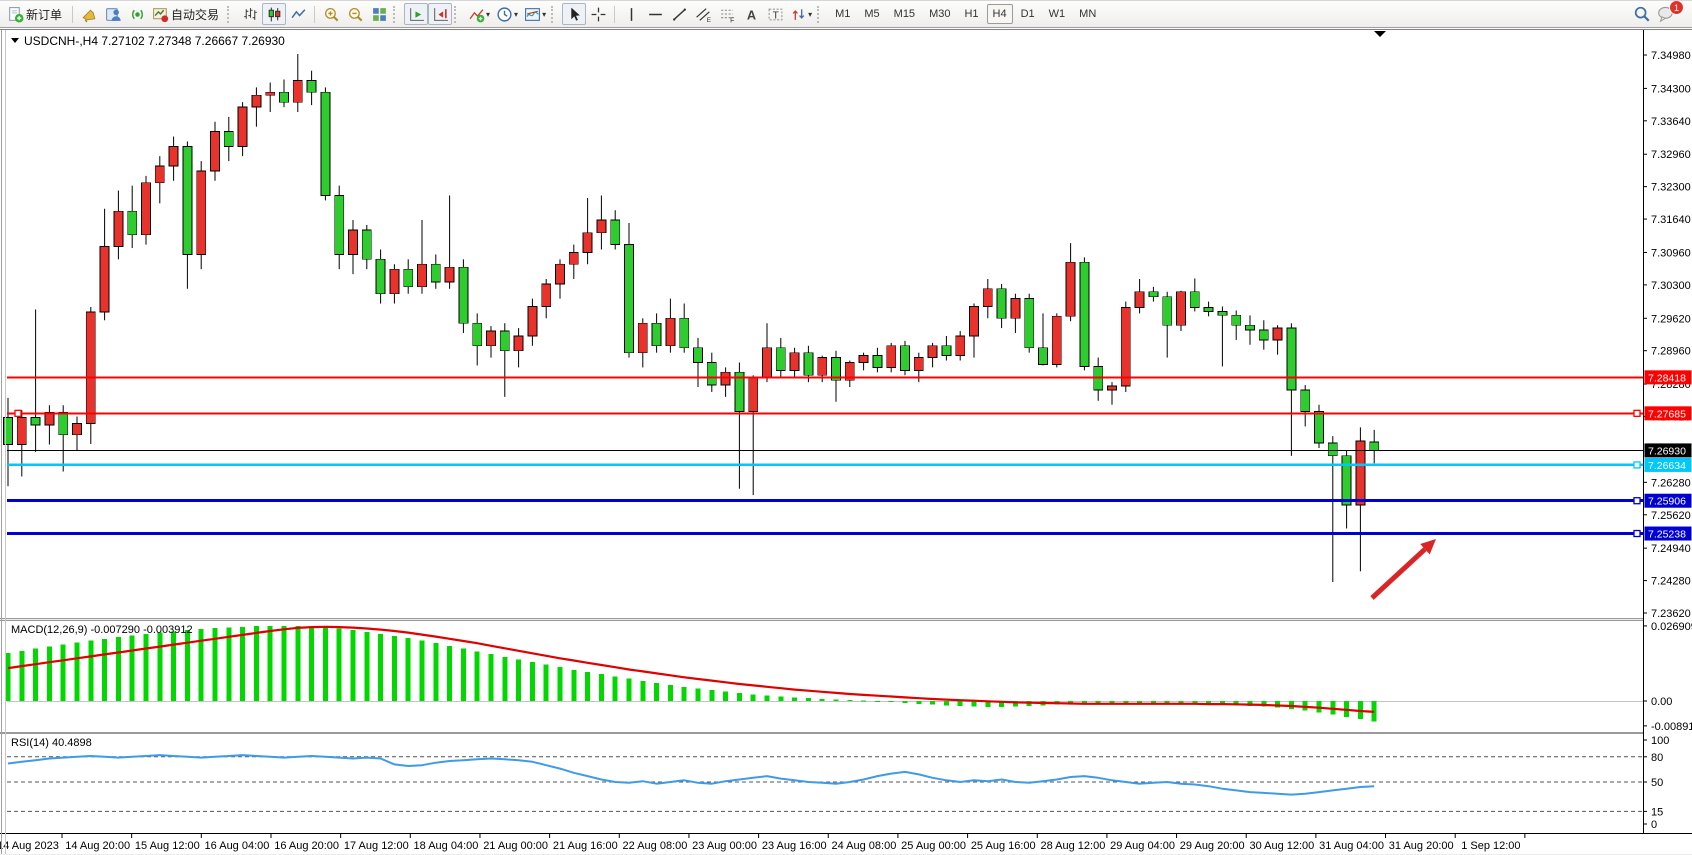 The width and height of the screenshot is (1692, 855). What do you see at coordinates (679, 14) in the screenshot?
I see `trendline-tool-button` at bounding box center [679, 14].